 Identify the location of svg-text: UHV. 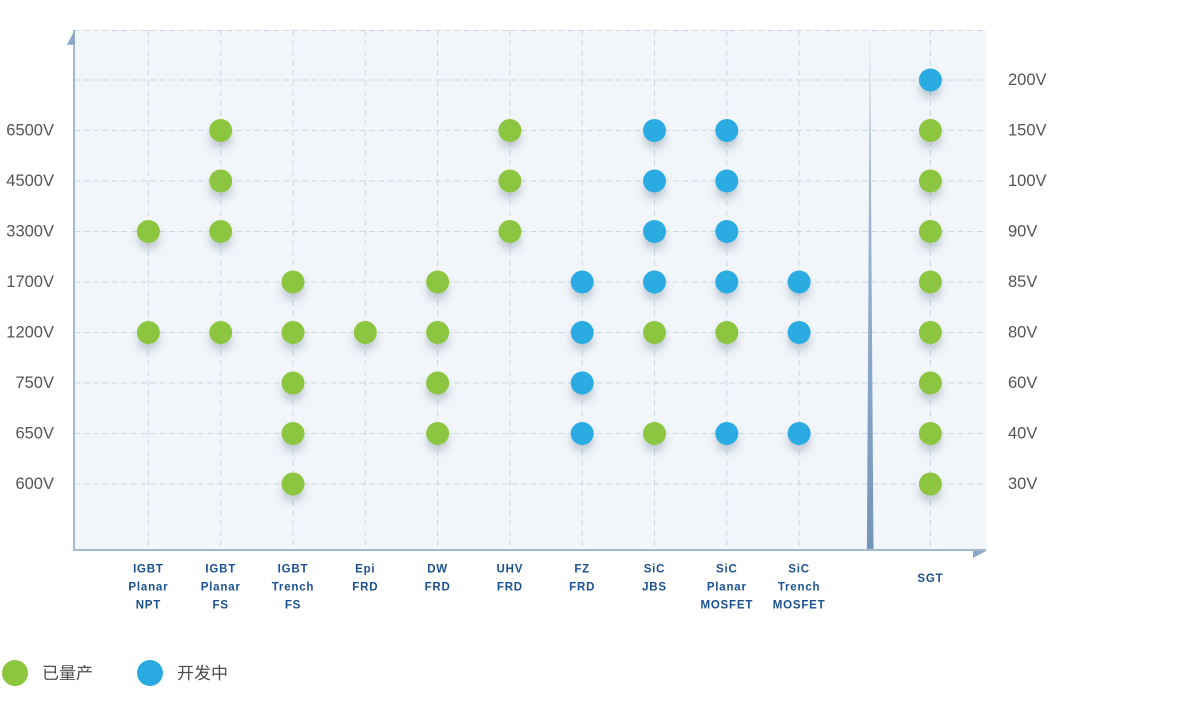
(510, 570).